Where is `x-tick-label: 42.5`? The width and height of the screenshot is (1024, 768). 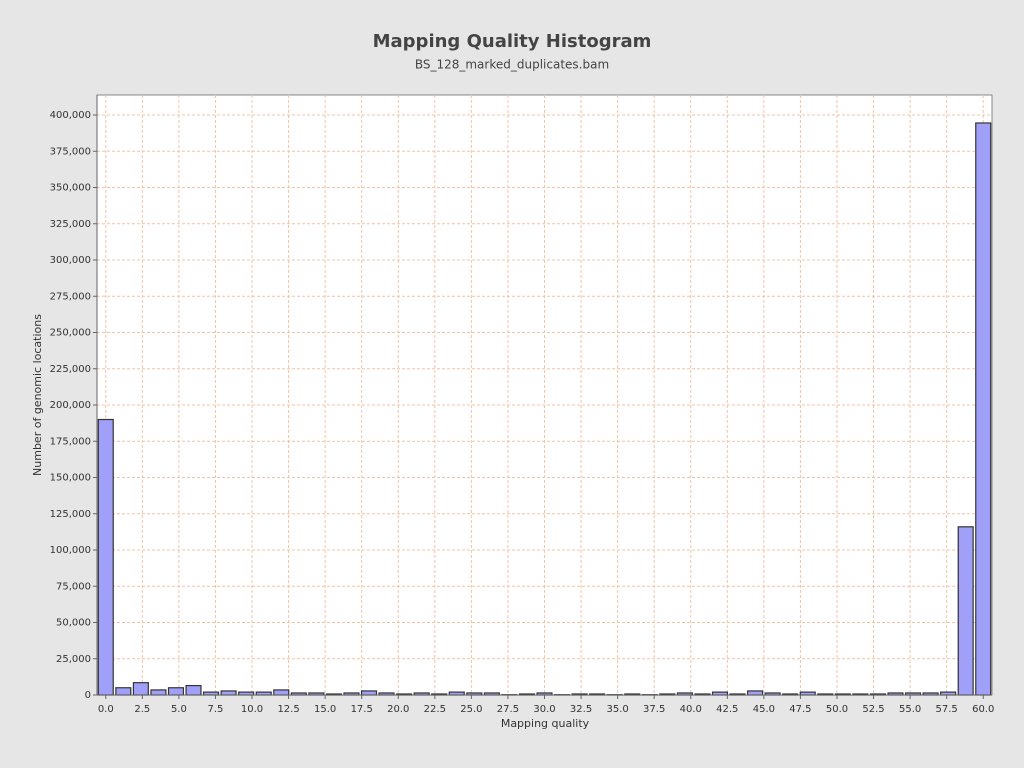
x-tick-label: 42.5 is located at coordinates (727, 709).